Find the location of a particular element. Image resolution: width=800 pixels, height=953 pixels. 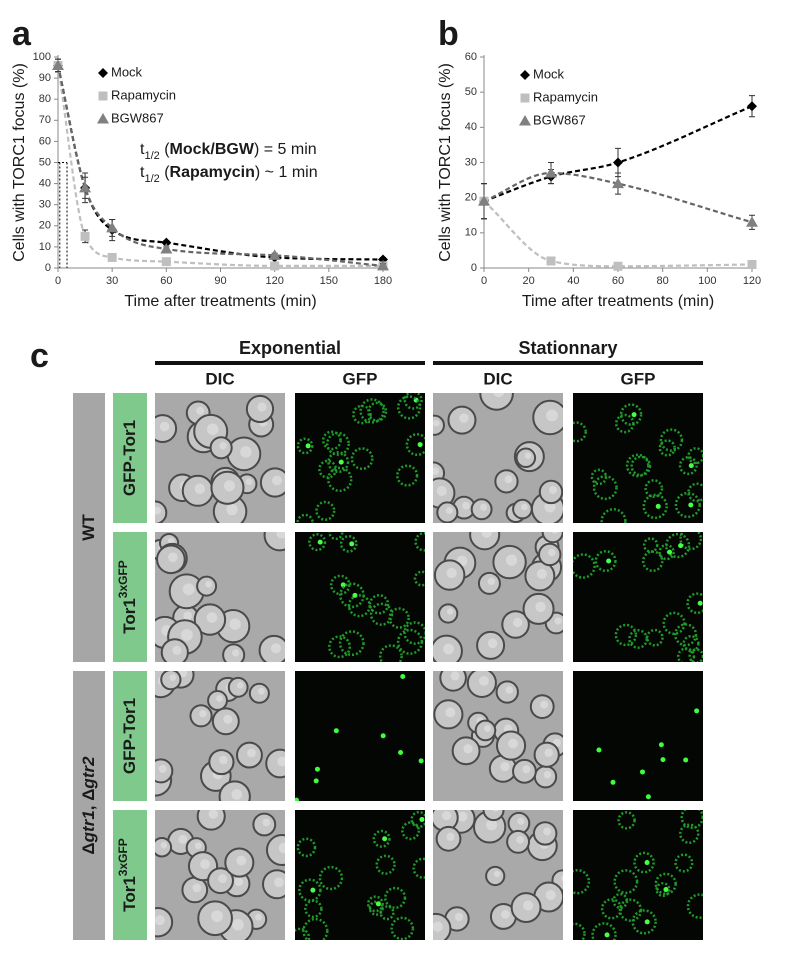

annotation-part: ( is located at coordinates (165, 172).